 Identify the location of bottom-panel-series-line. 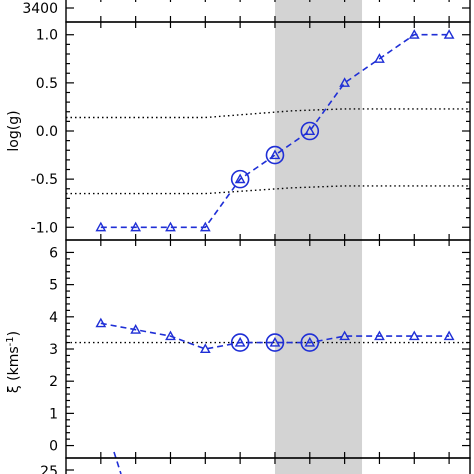
(117, 462).